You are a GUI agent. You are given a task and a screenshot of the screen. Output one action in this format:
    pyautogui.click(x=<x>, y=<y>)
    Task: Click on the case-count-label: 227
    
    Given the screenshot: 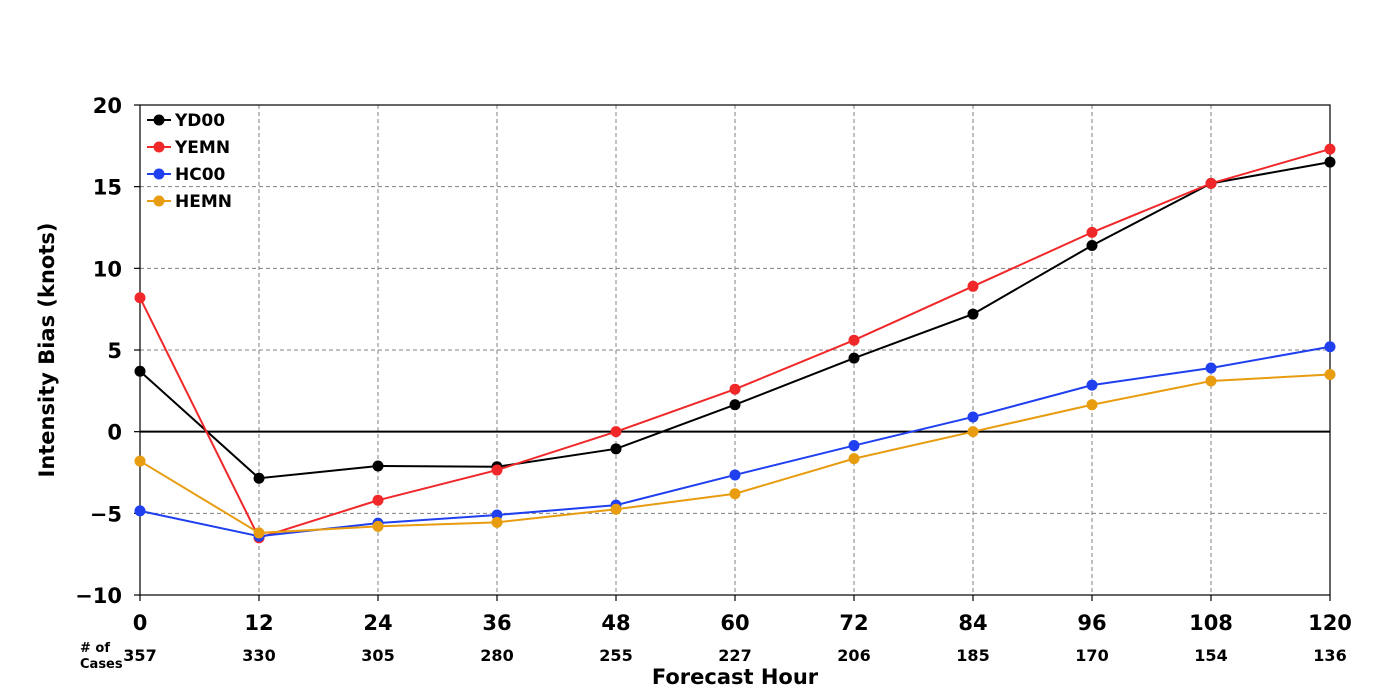 What is the action you would take?
    pyautogui.click(x=734, y=655)
    